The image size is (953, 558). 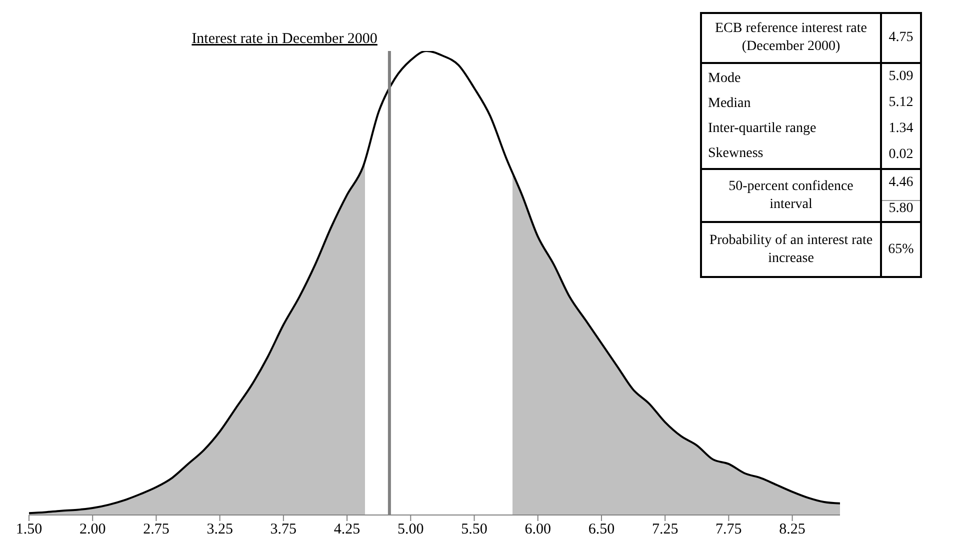 I want to click on x-tick-label: 2.75, so click(x=156, y=530).